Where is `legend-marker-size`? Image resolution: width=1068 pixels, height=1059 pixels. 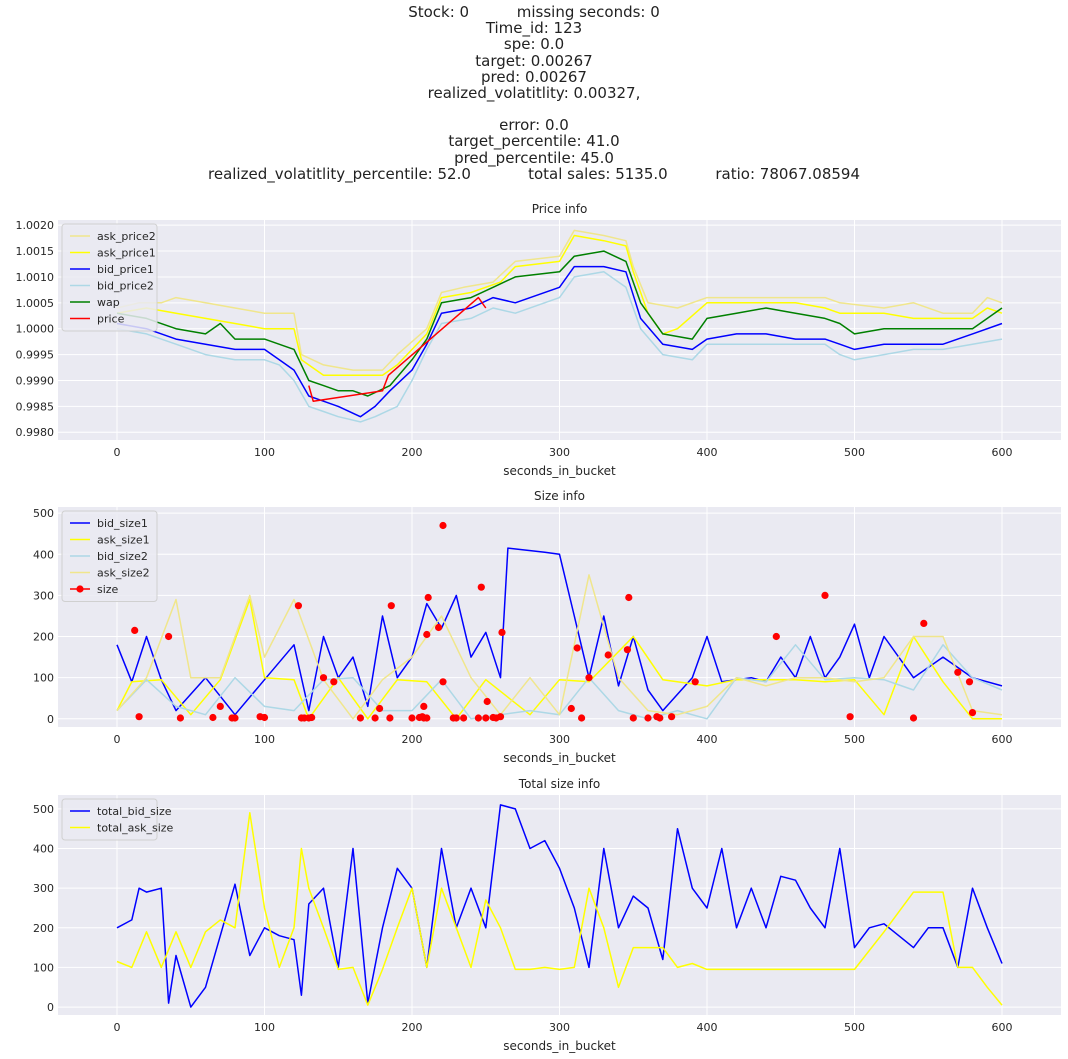
legend-marker-size is located at coordinates (80, 589).